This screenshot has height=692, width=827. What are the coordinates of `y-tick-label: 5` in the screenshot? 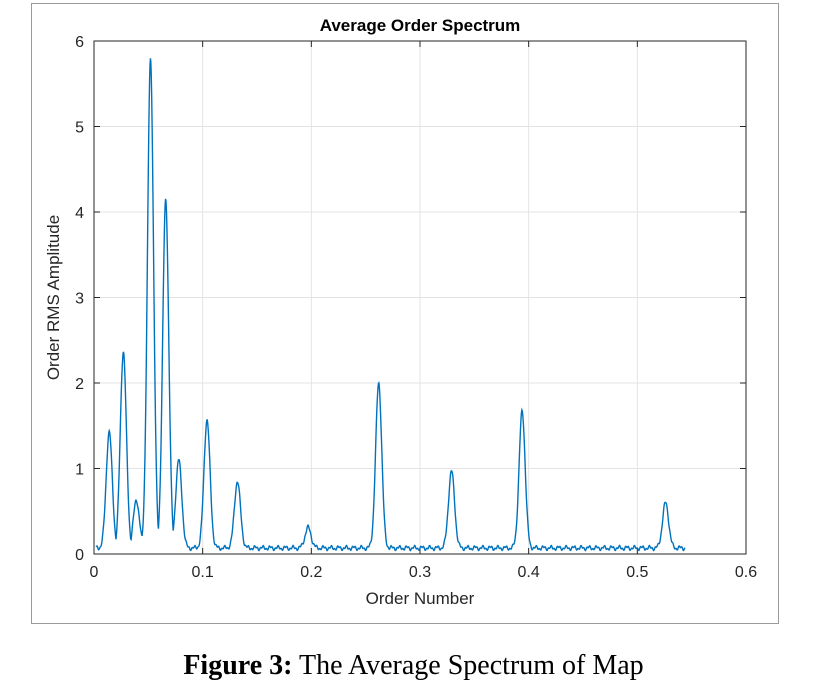 It's located at (79, 128).